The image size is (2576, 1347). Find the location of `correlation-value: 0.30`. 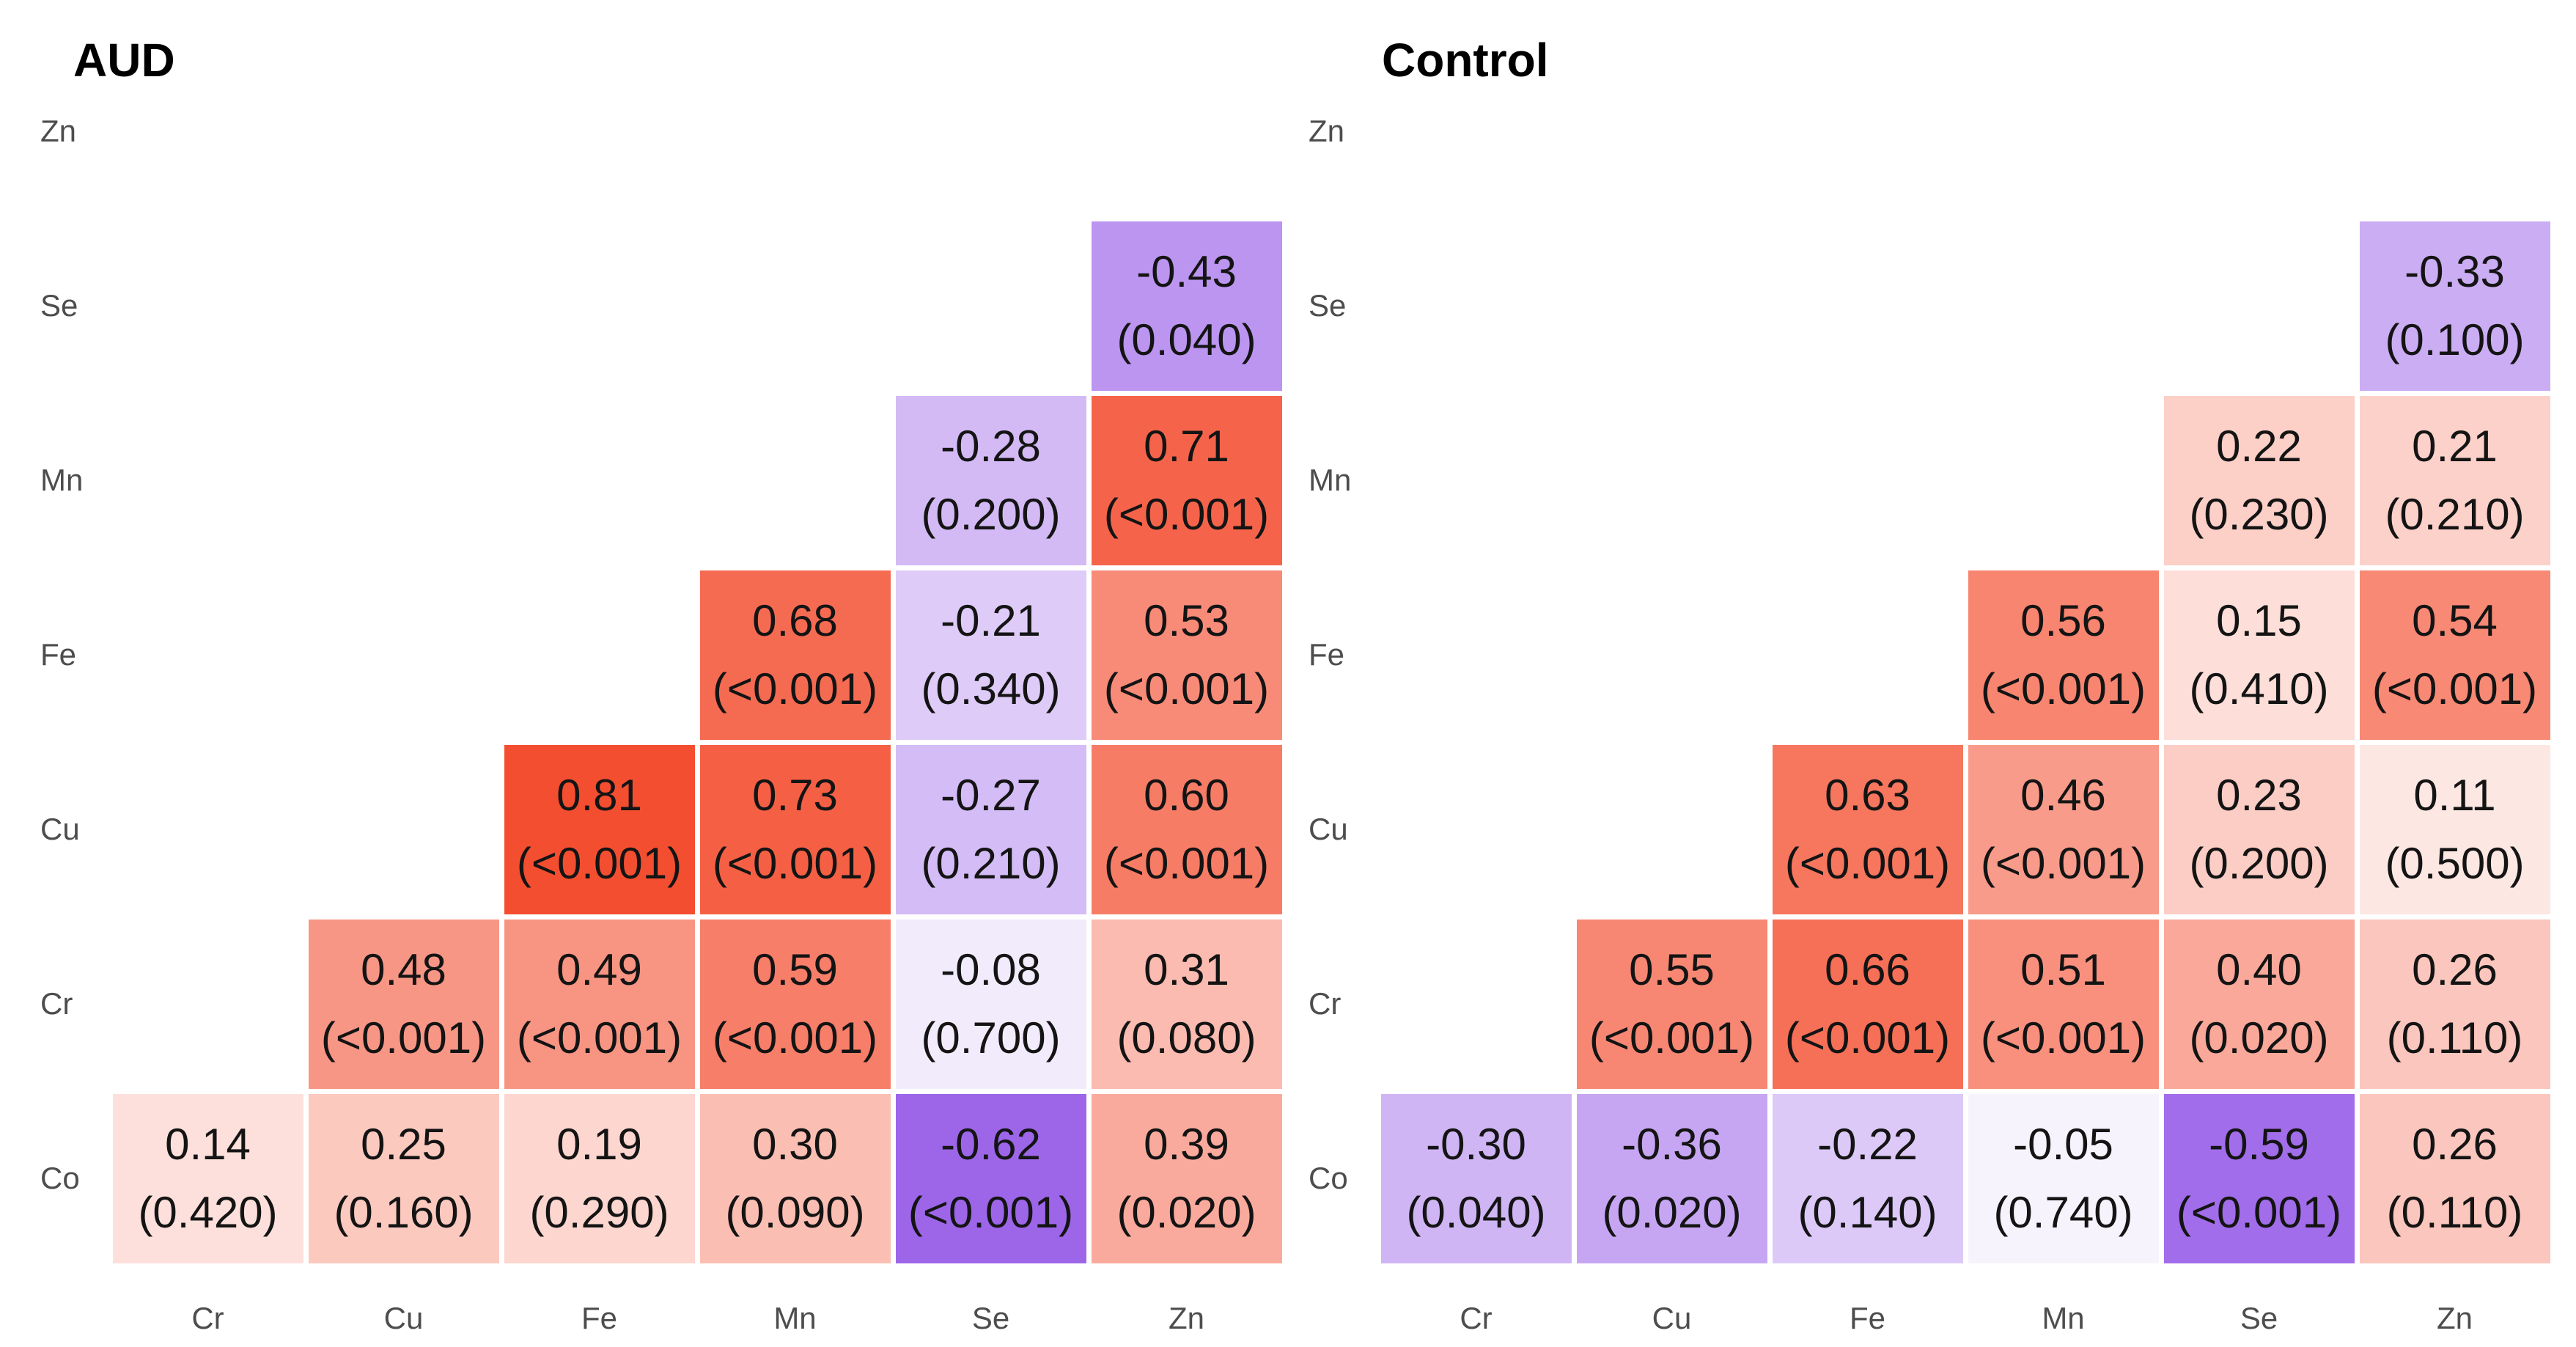

correlation-value: 0.30 is located at coordinates (795, 1144).